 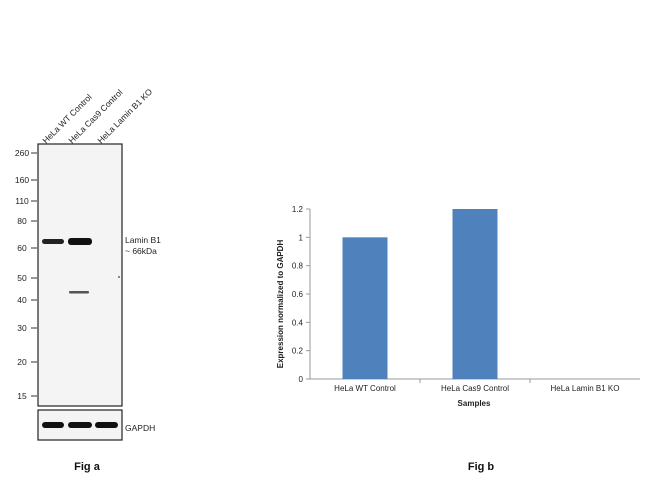 I want to click on x-axis-label: Samples, so click(x=474, y=403).